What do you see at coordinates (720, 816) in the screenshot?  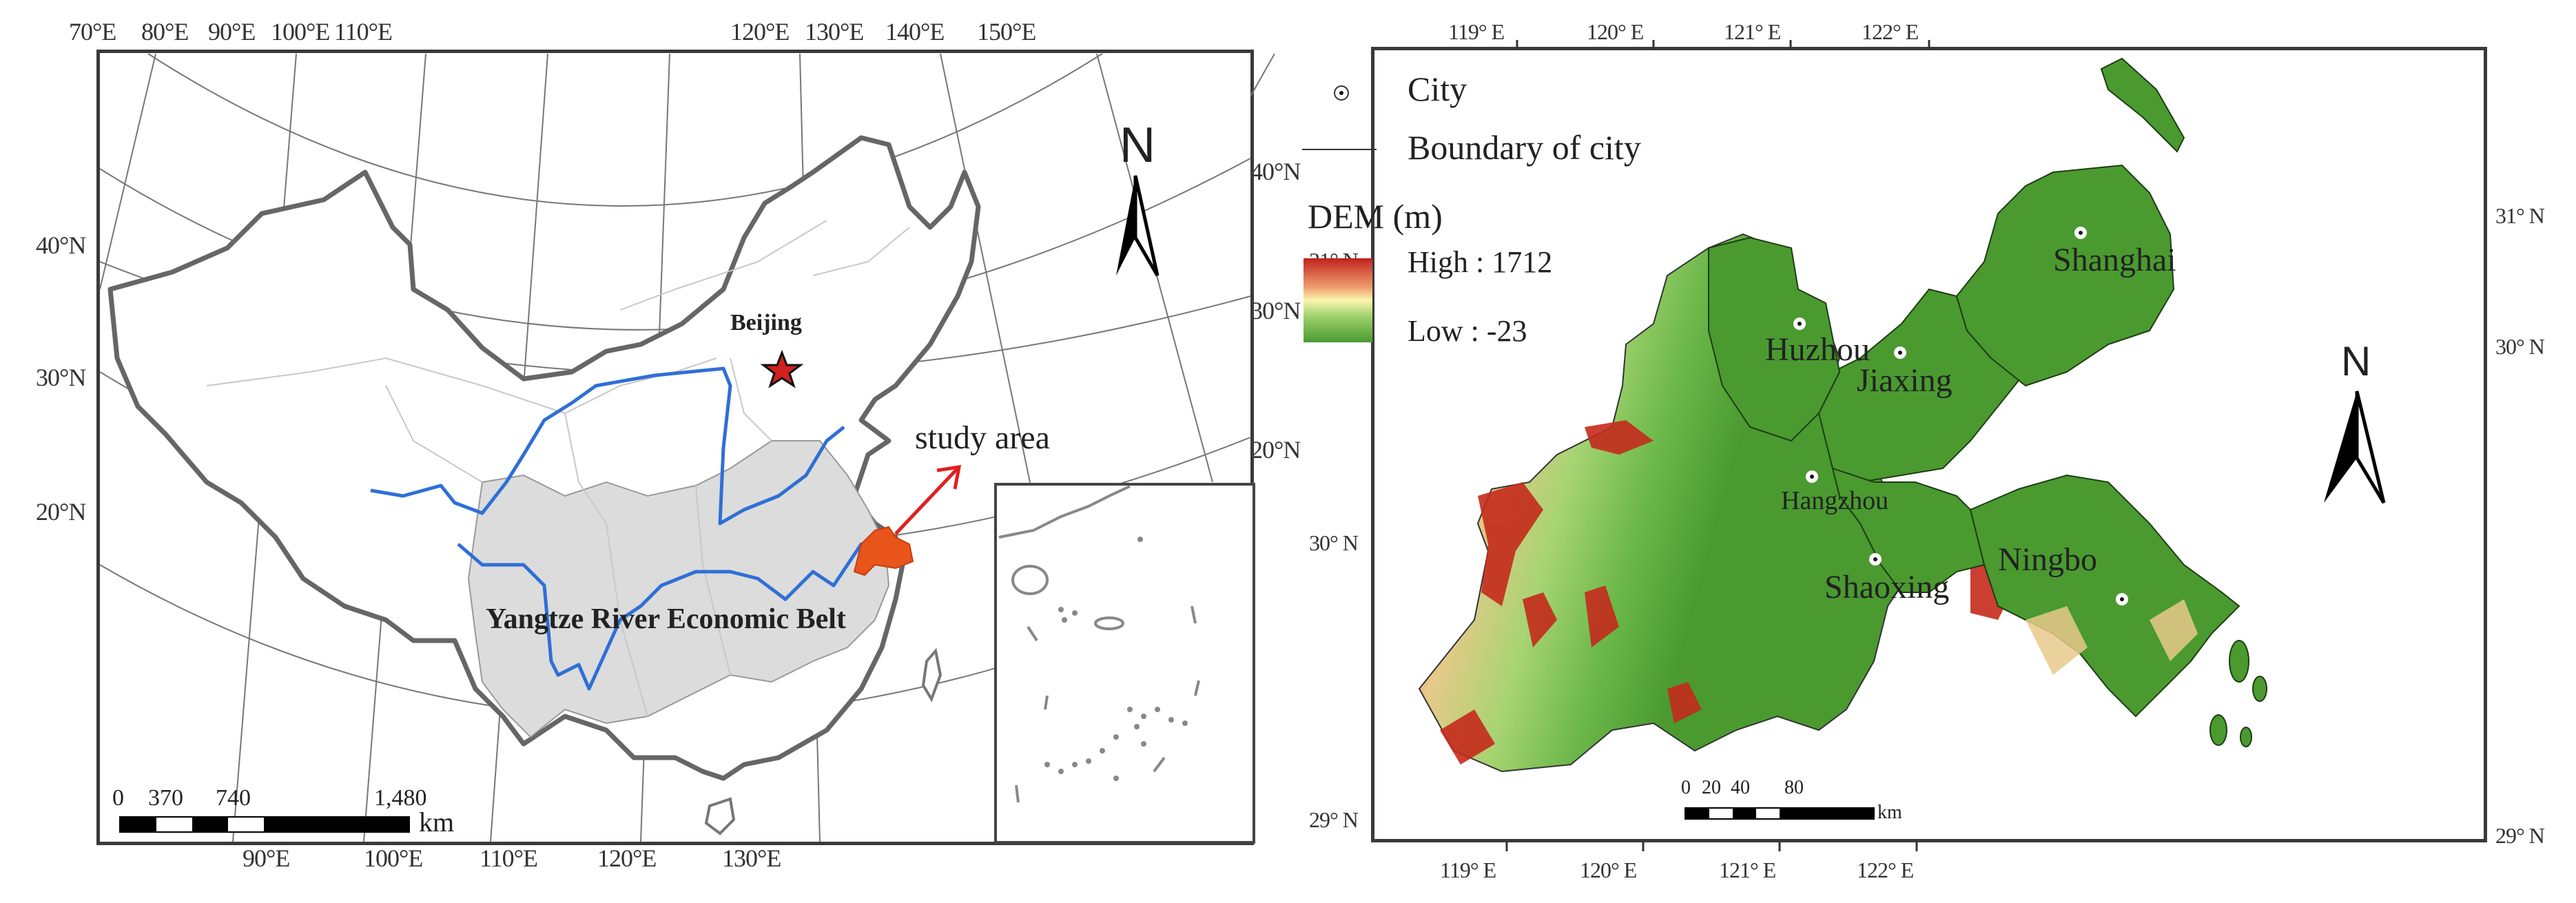 I see `hainan-outline` at bounding box center [720, 816].